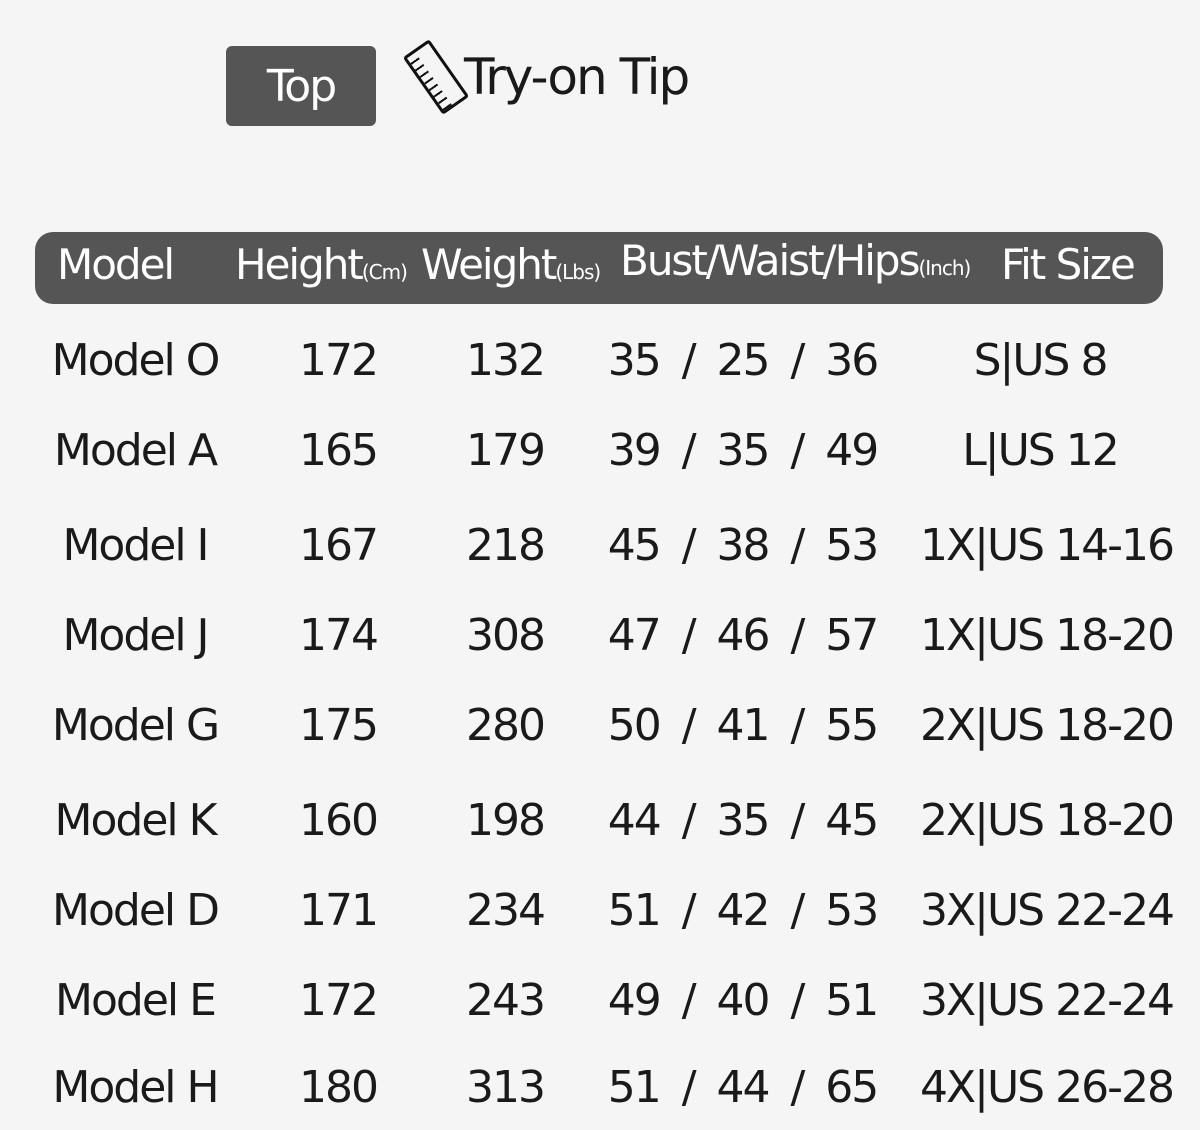 This screenshot has width=1200, height=1130. I want to click on table-row: Model K 160 198 44 / 35 / 45 2X|US 18-20, so click(600, 825).